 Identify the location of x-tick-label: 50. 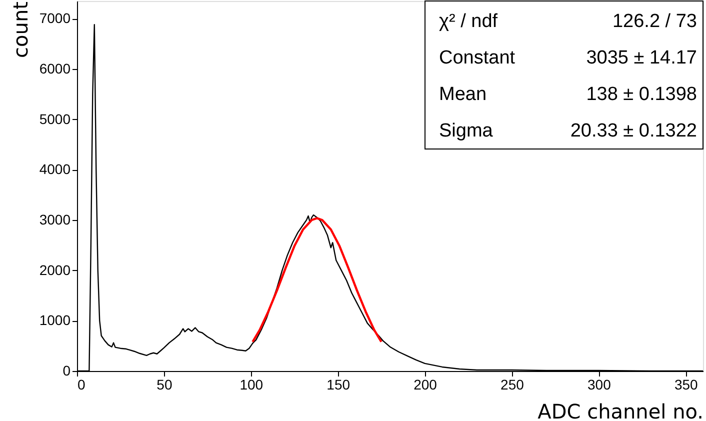
(164, 384).